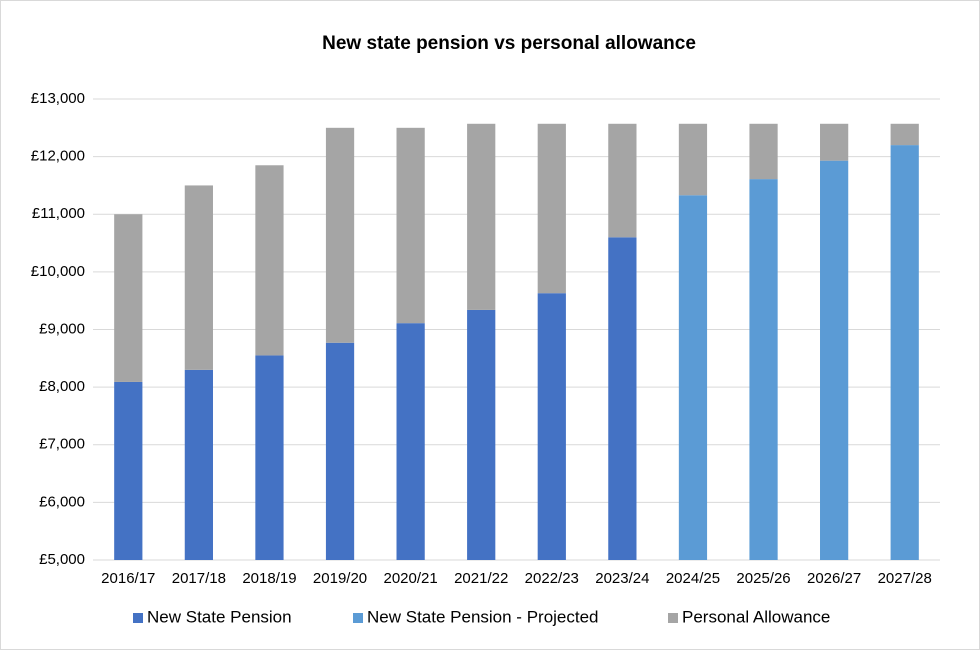 The width and height of the screenshot is (980, 650). I want to click on legend-label: Personal Allowance, so click(756, 616).